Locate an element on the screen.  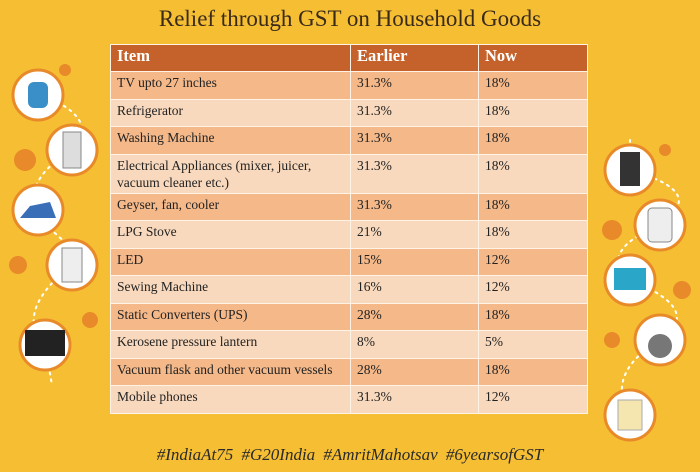
table-row: TV upto 27 inches 31.3% 18% is located at coordinates (349, 85).